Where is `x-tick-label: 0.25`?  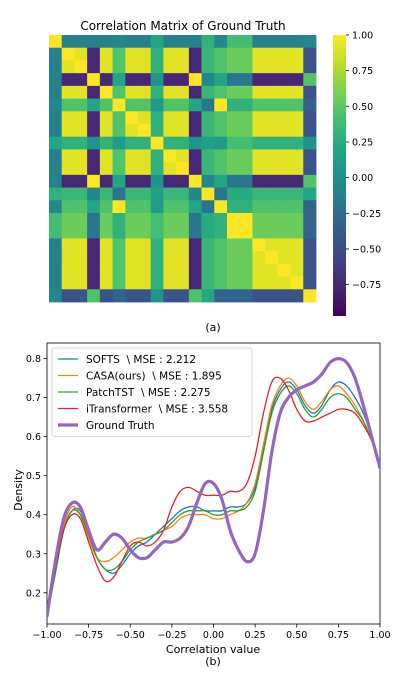 x-tick-label: 0.25 is located at coordinates (255, 635).